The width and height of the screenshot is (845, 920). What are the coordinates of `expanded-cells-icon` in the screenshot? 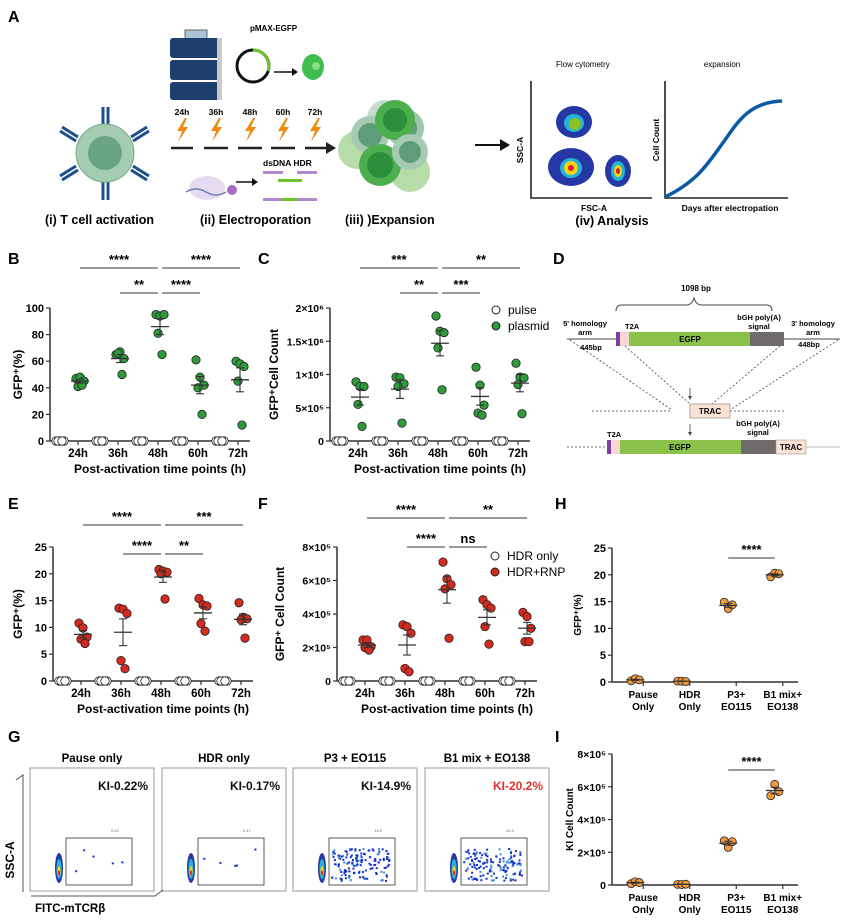 It's located at (384, 146).